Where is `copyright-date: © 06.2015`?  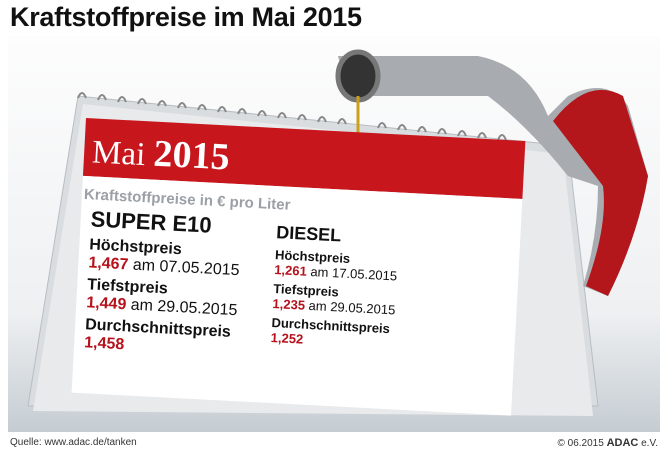
copyright-date: © 06.2015 is located at coordinates (580, 443).